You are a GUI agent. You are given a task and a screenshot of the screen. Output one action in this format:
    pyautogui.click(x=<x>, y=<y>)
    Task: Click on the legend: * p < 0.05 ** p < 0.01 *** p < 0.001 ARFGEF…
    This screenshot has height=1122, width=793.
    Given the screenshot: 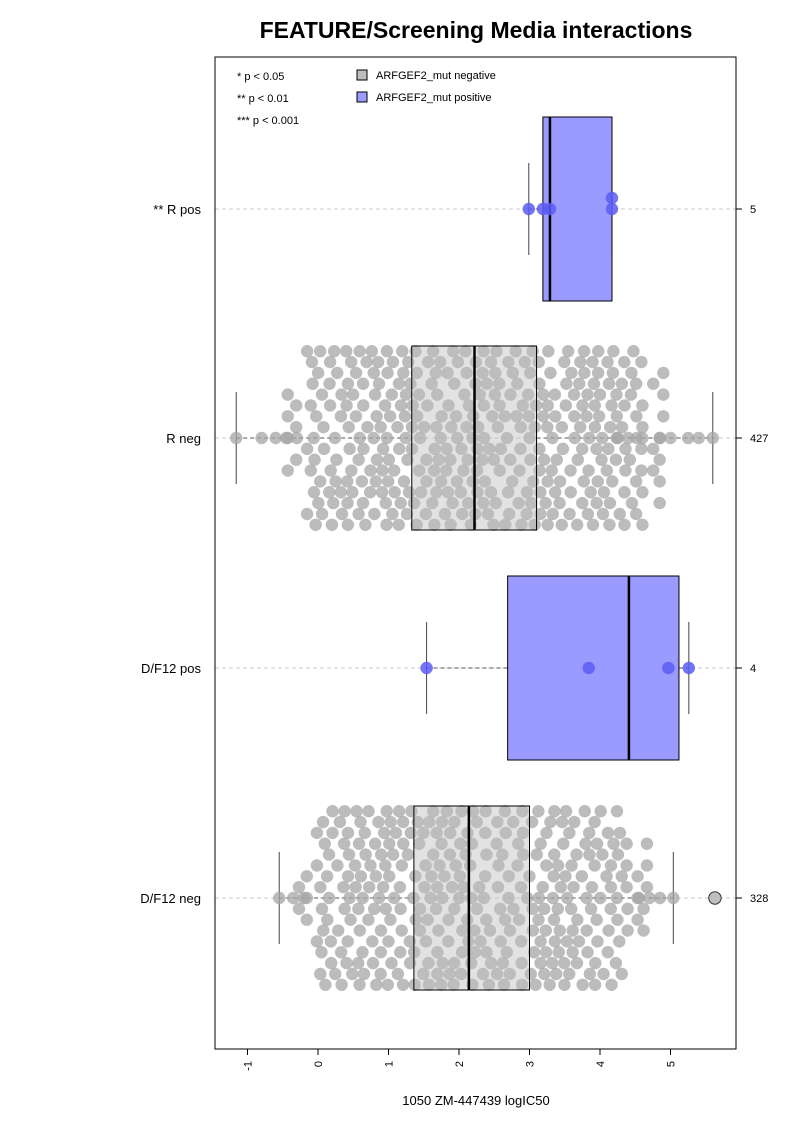 What is the action you would take?
    pyautogui.click(x=366, y=98)
    